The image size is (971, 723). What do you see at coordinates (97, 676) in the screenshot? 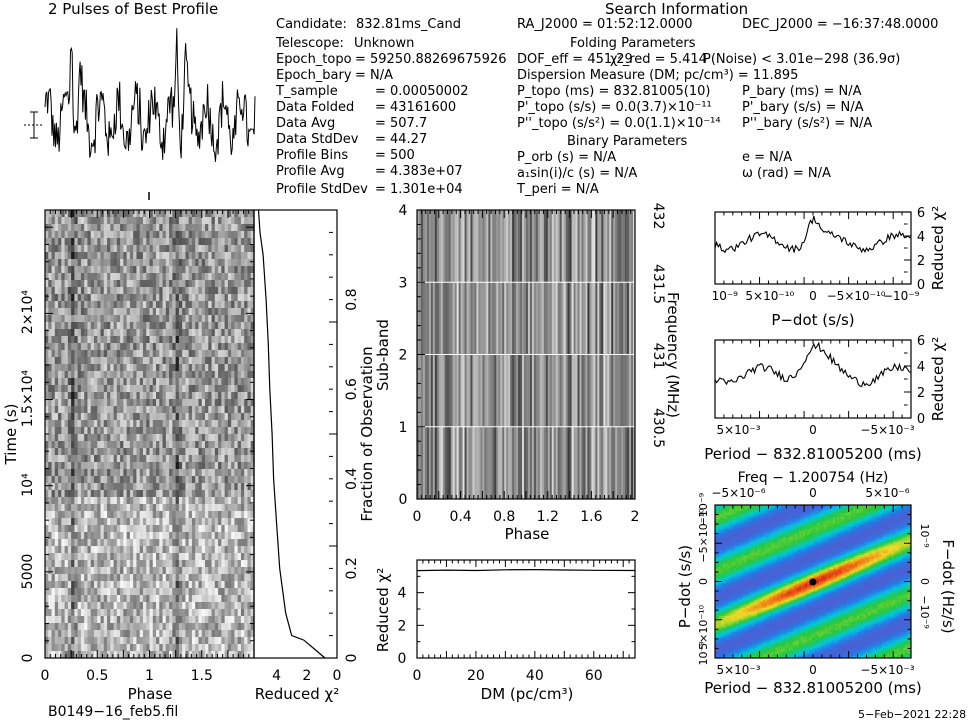
I see `timephase-xtick: 0.5` at bounding box center [97, 676].